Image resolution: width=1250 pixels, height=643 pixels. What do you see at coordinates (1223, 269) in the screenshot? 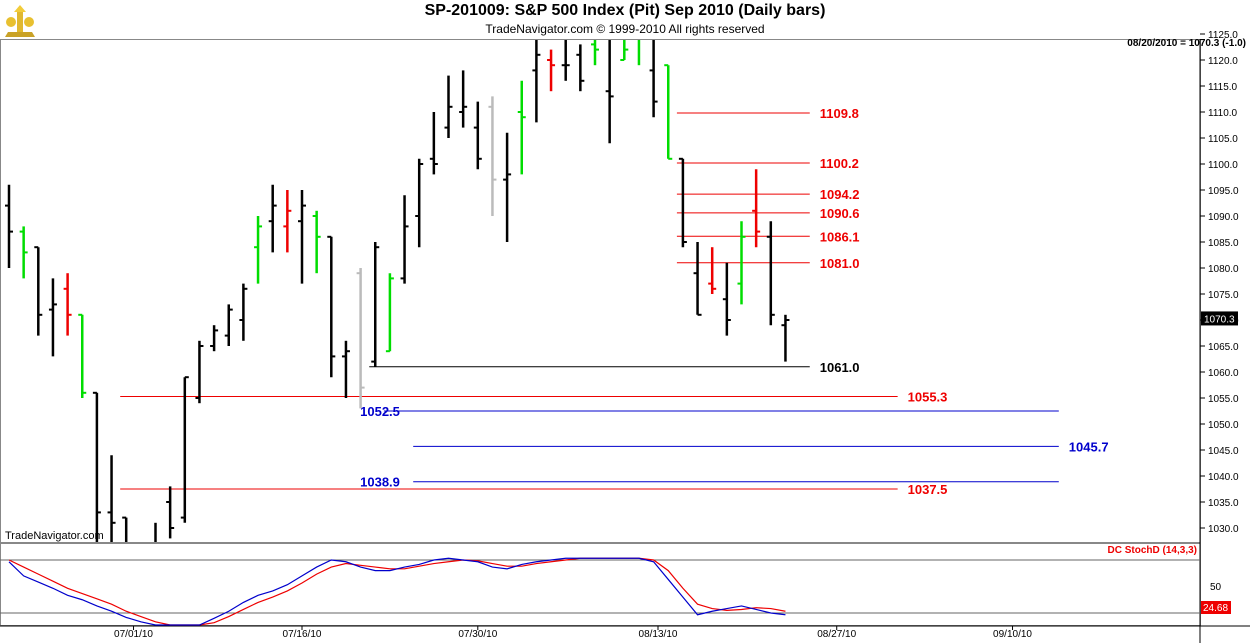
I see `price-tick-label: 1080.0` at bounding box center [1223, 269].